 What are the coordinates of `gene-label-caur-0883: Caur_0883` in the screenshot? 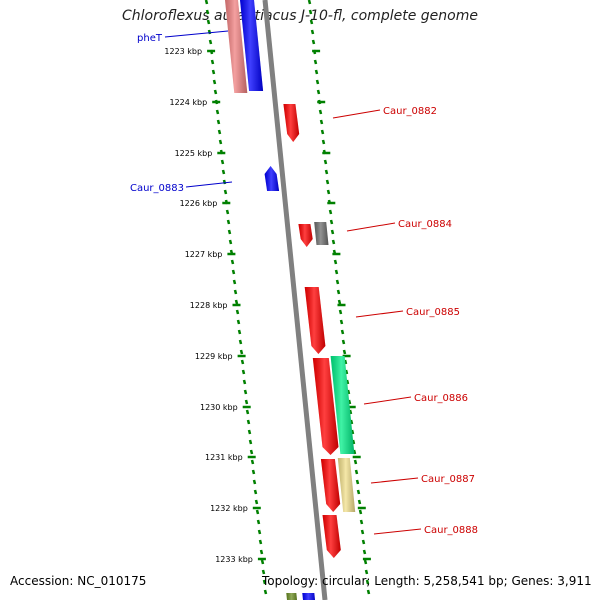 It's located at (157, 188).